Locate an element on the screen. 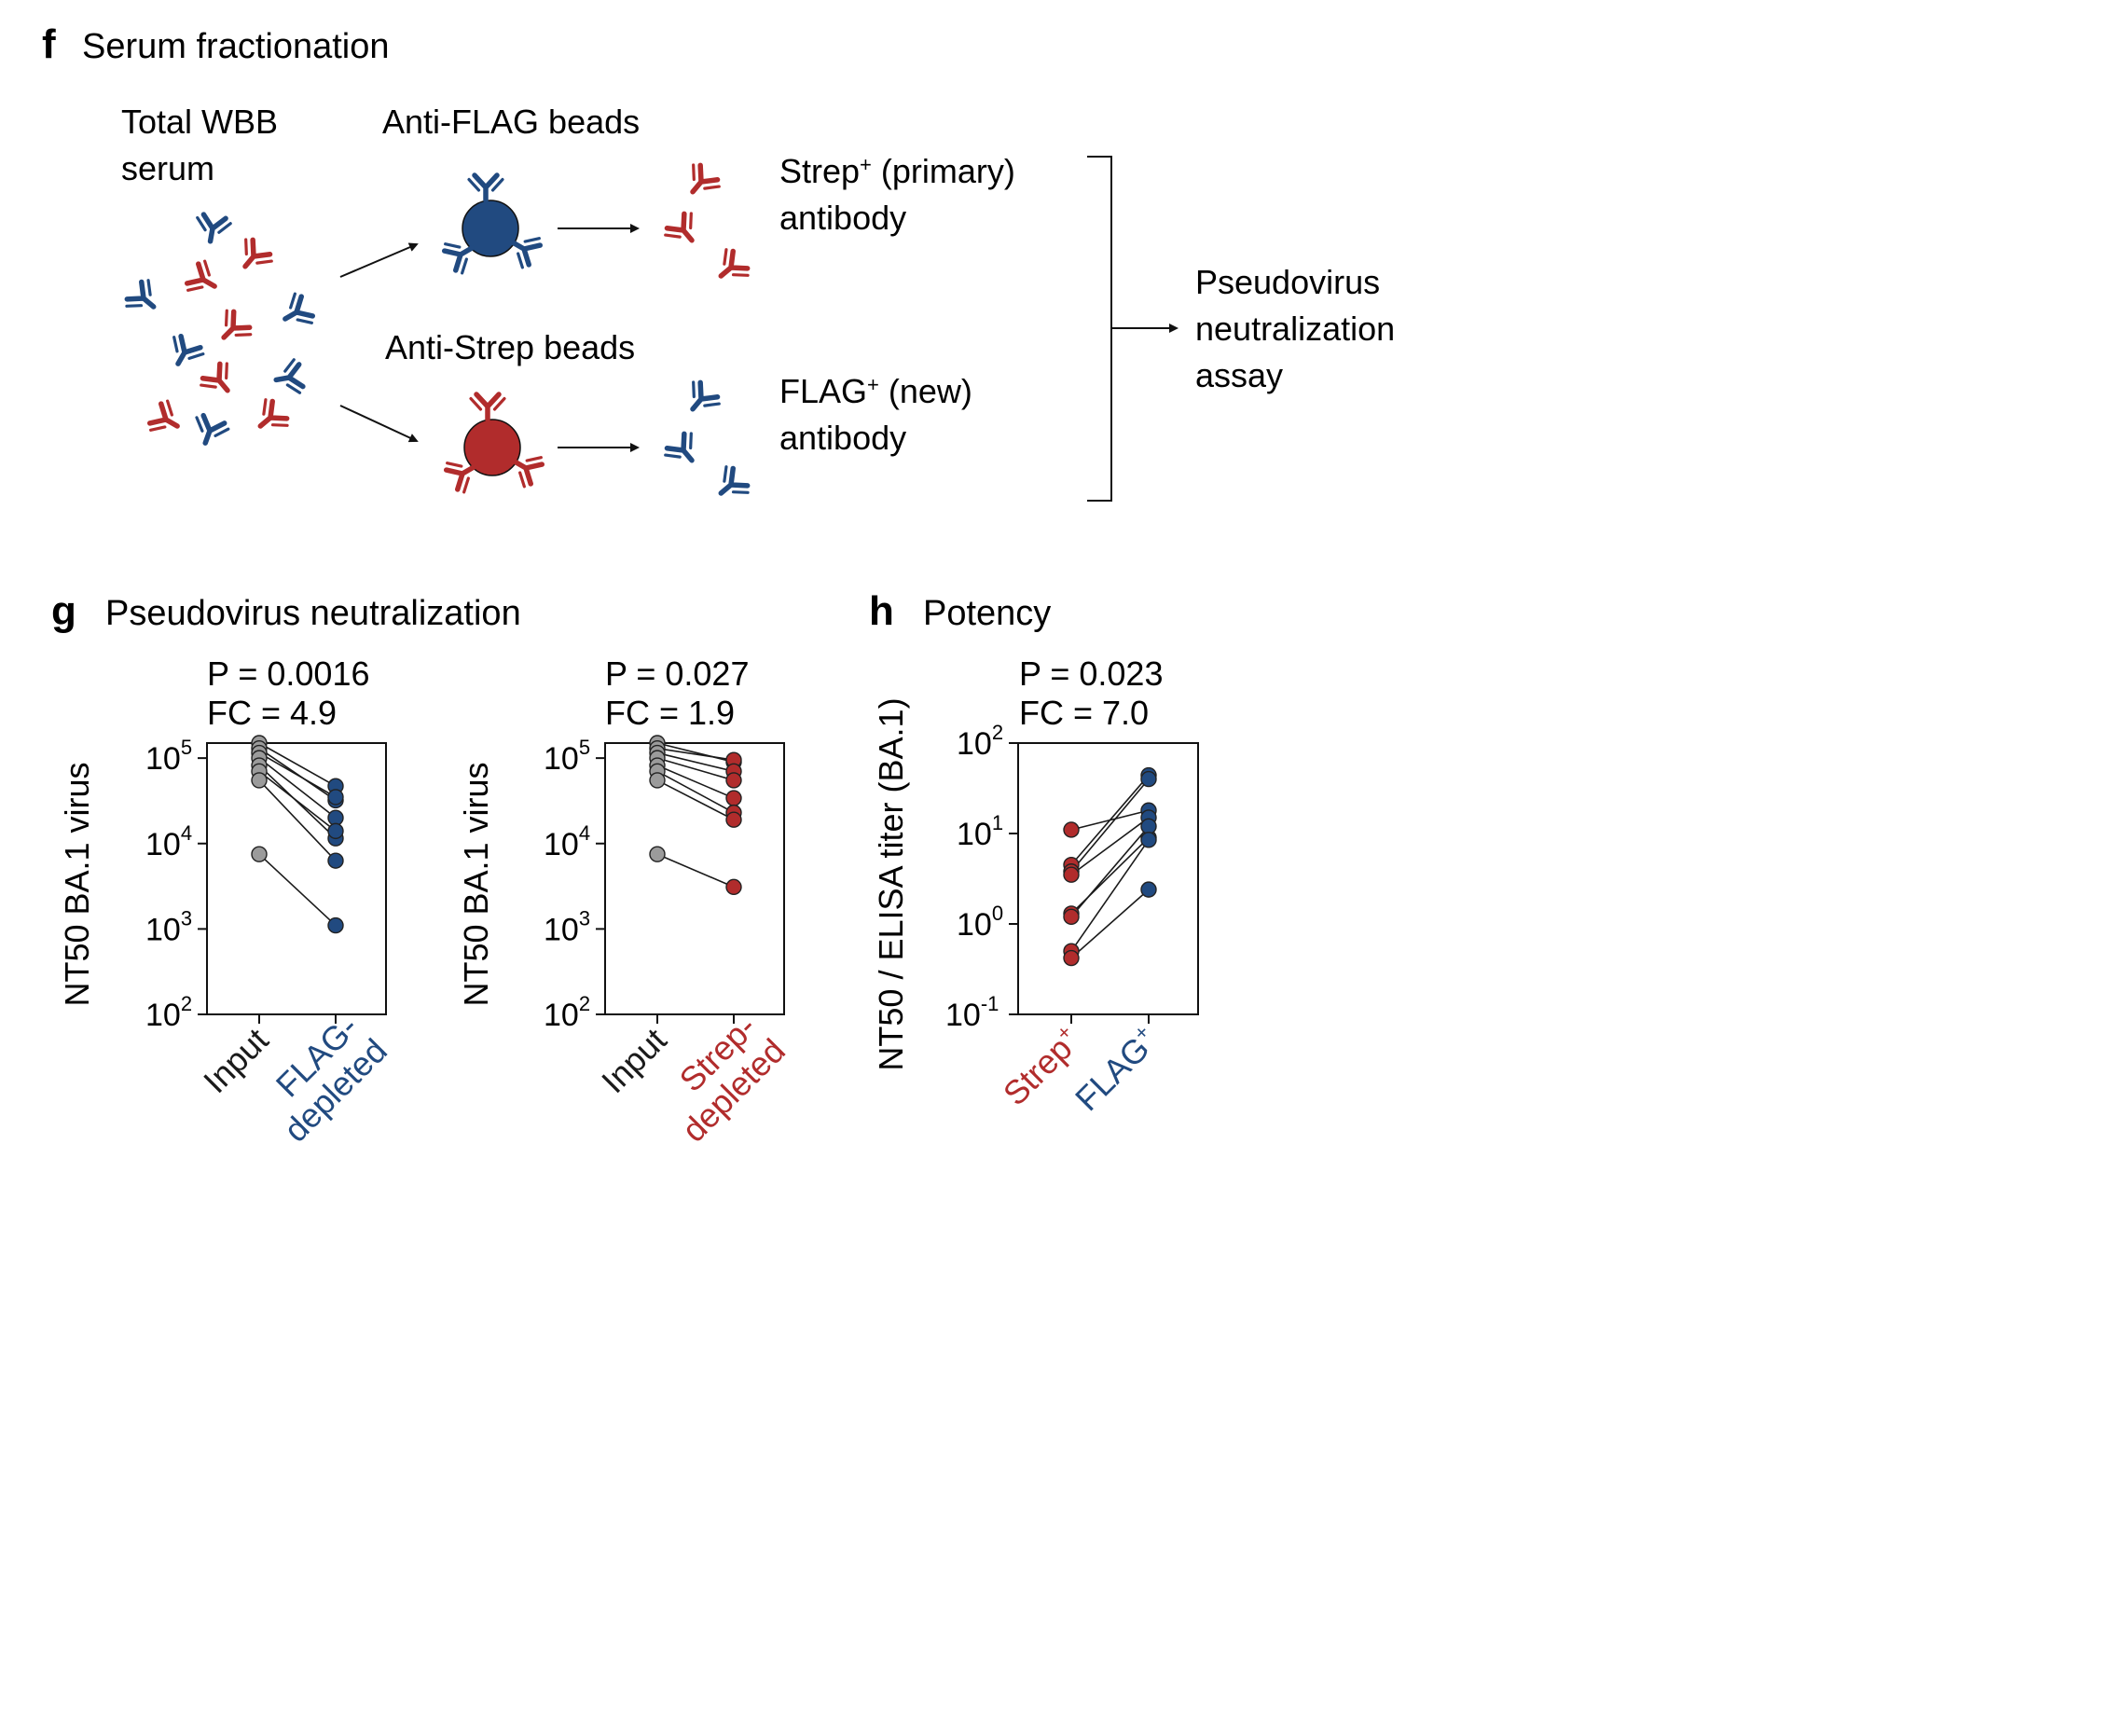  panel-f-letter: f is located at coordinates (49, 44).